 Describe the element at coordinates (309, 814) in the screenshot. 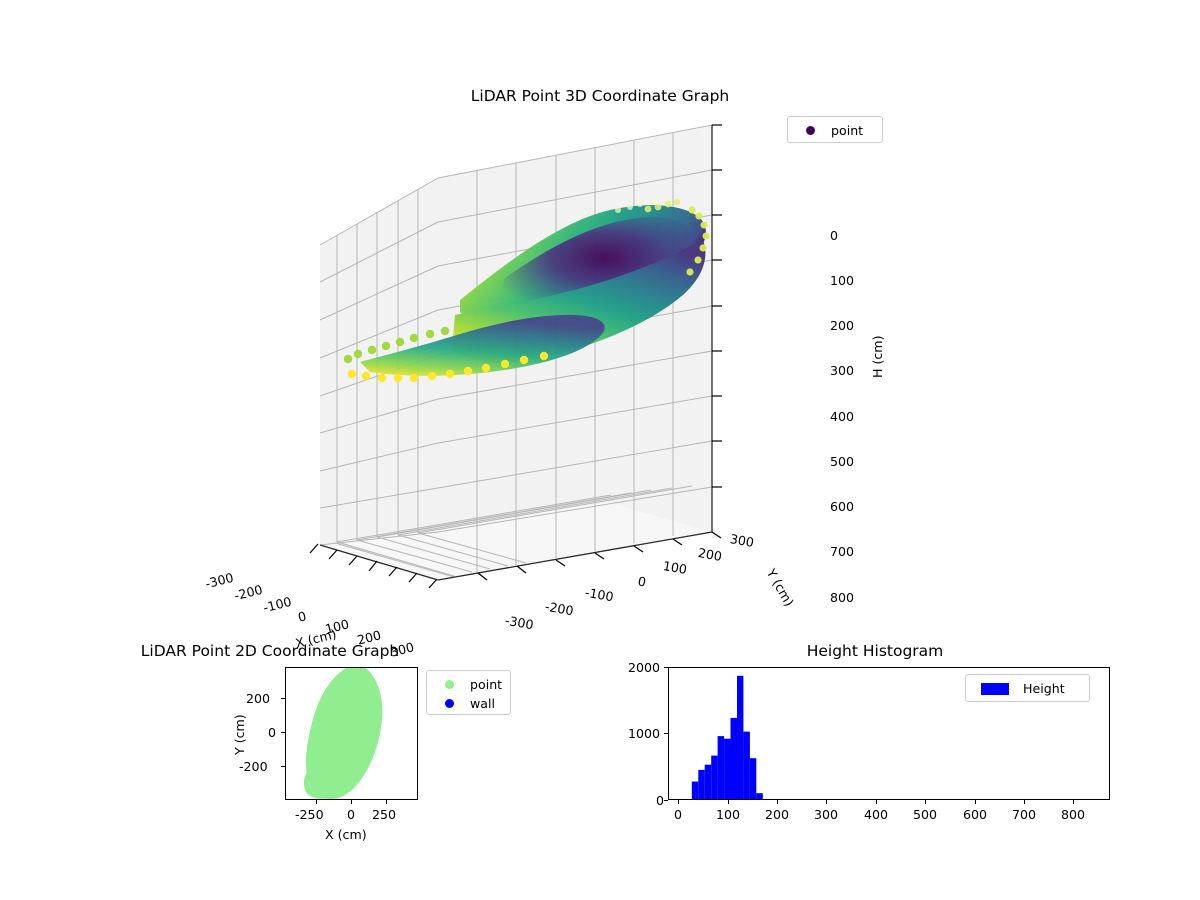

I see `scatter2d-xtick: -250` at that location.